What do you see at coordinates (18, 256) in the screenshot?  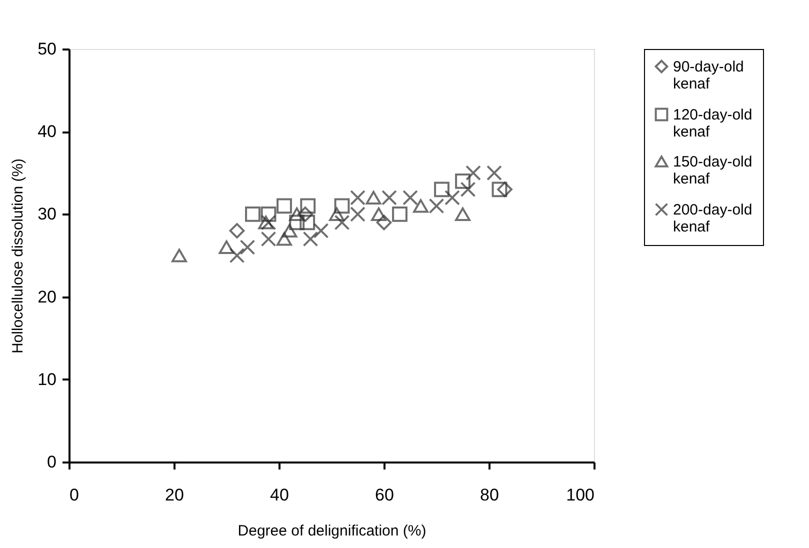 I see `y-axis-title: Hollocellulose dissolution (%)` at bounding box center [18, 256].